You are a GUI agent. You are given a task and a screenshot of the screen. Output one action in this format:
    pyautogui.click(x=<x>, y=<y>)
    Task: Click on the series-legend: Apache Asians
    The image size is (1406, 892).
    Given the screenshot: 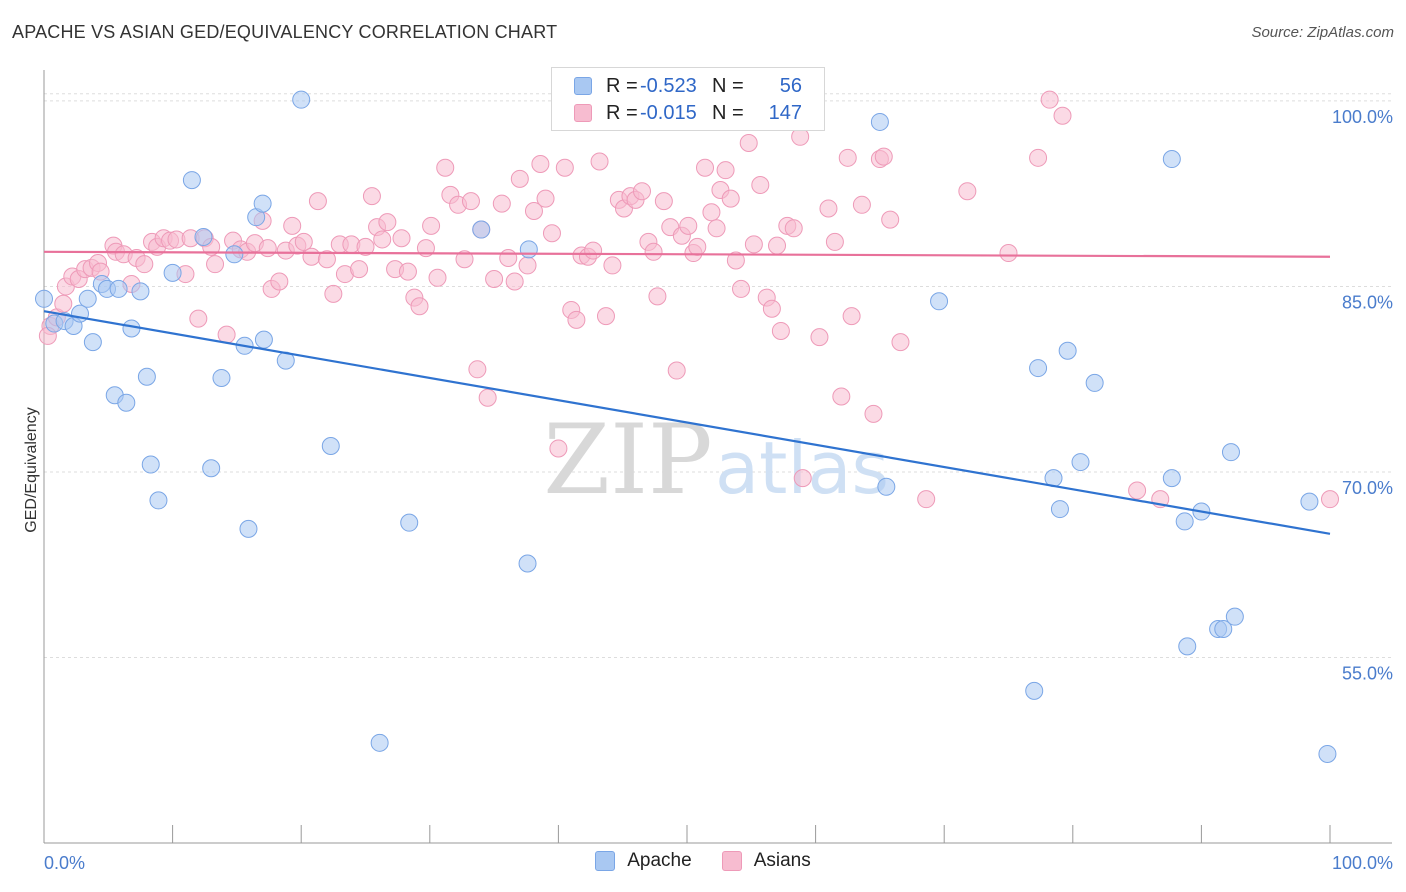 What is the action you would take?
    pyautogui.click(x=703, y=861)
    